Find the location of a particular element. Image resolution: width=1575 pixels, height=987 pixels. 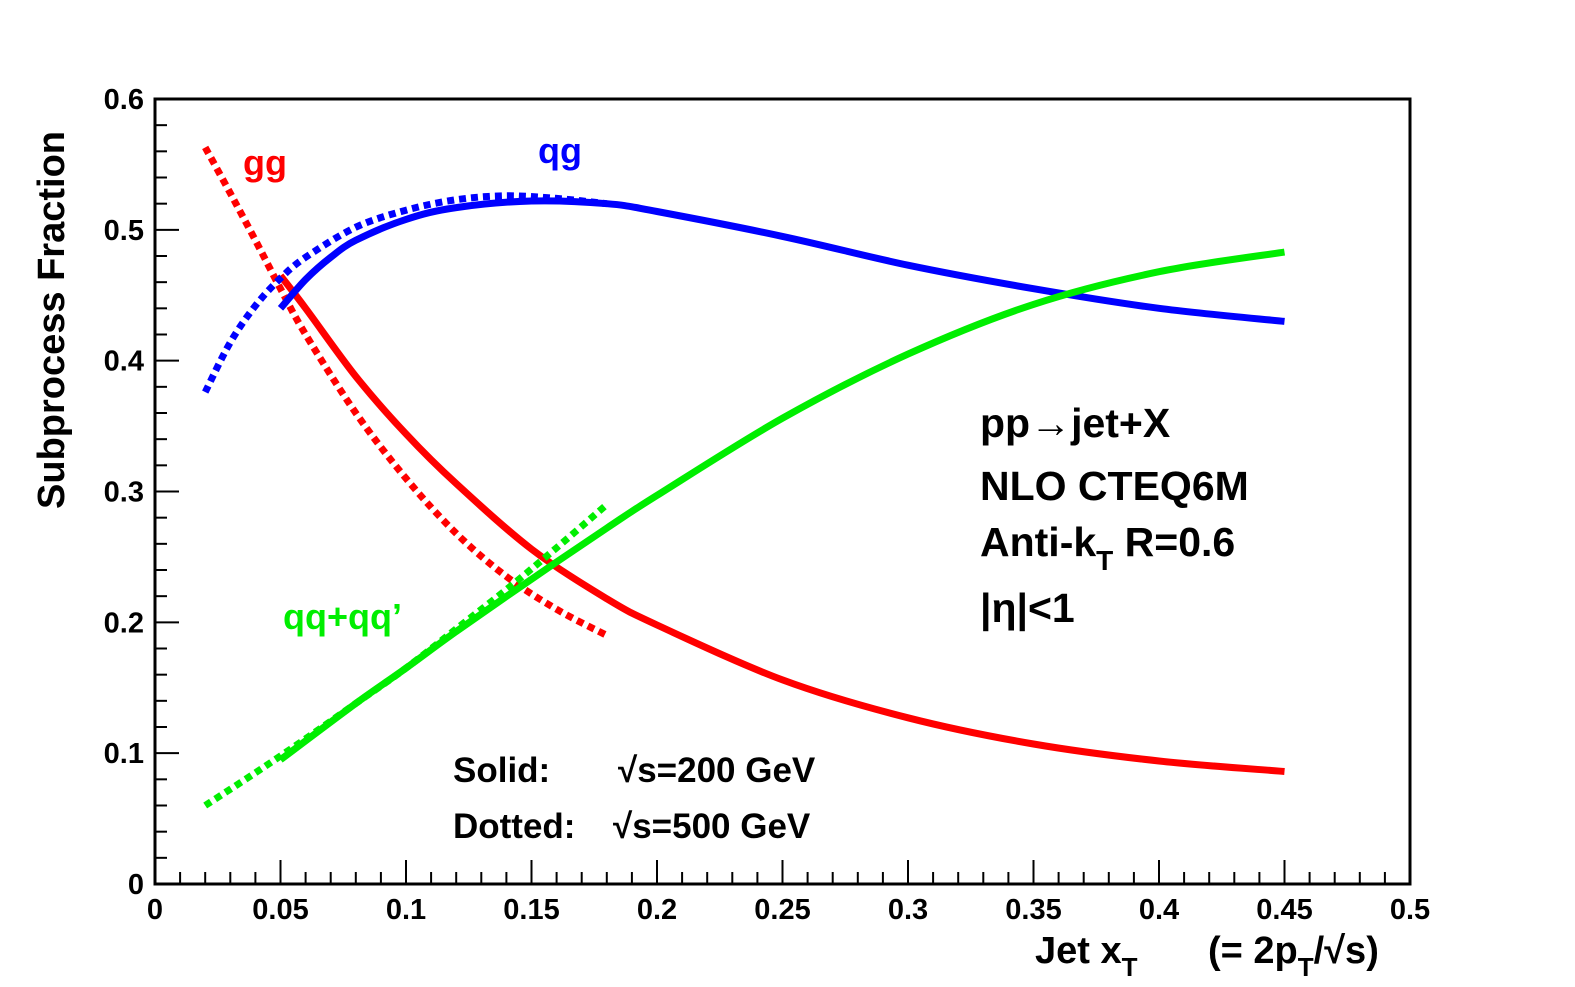

series-qq-dotted is located at coordinates (406, 655).